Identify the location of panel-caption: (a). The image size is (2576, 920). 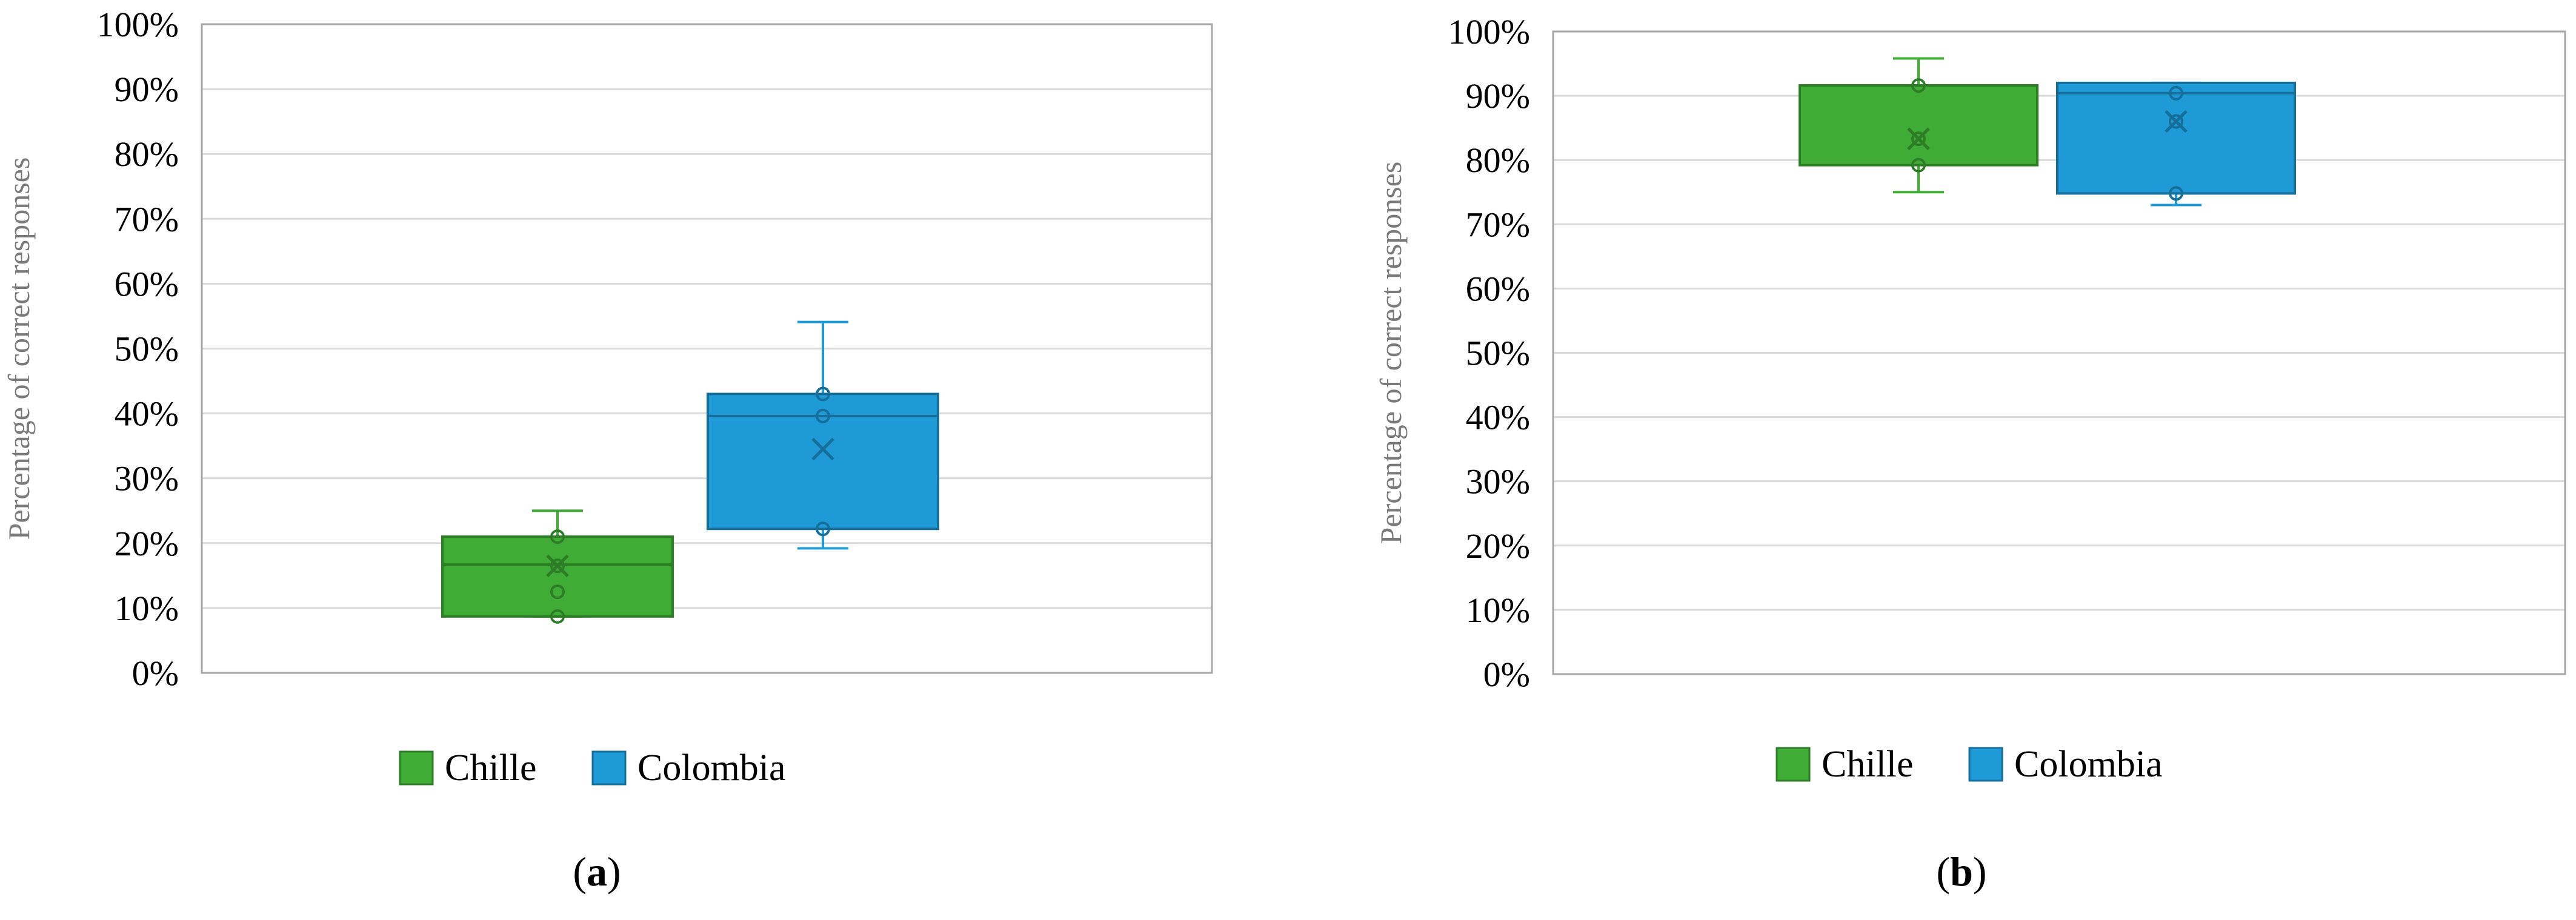
(597, 872).